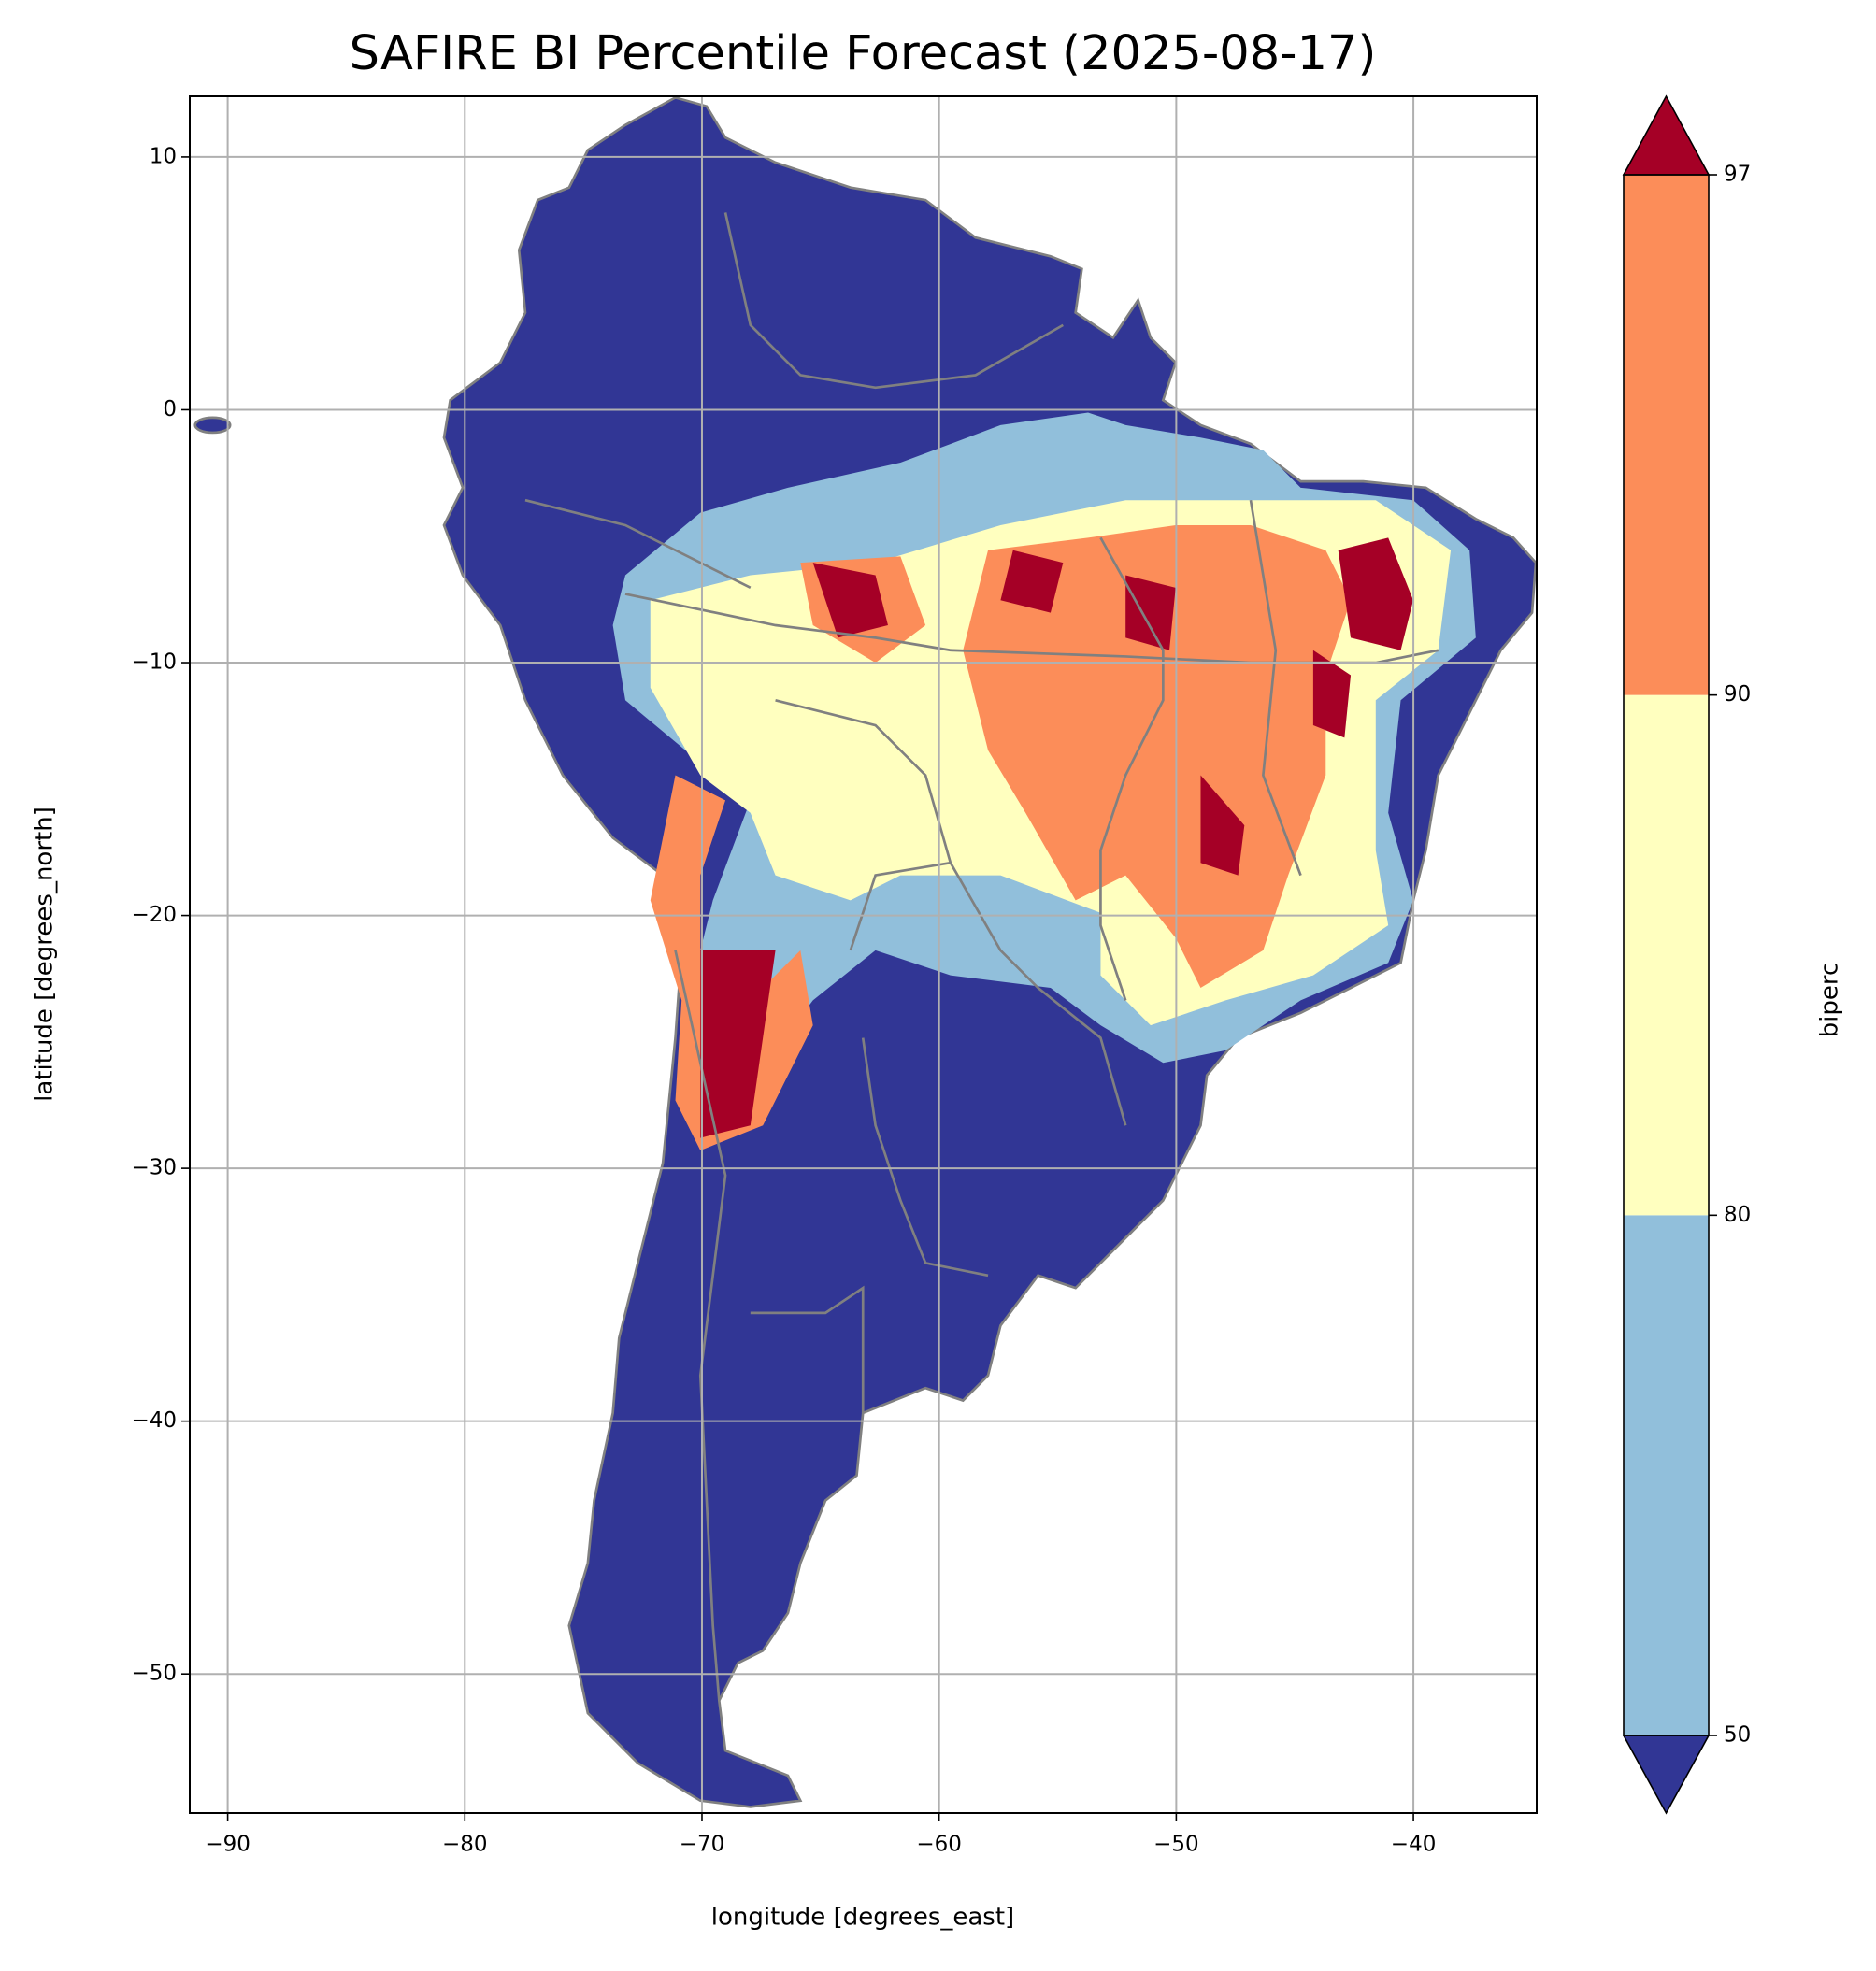 This screenshot has width=1876, height=1971. Describe the element at coordinates (1414, 1845) in the screenshot. I see `x-tick-label: −40` at that location.